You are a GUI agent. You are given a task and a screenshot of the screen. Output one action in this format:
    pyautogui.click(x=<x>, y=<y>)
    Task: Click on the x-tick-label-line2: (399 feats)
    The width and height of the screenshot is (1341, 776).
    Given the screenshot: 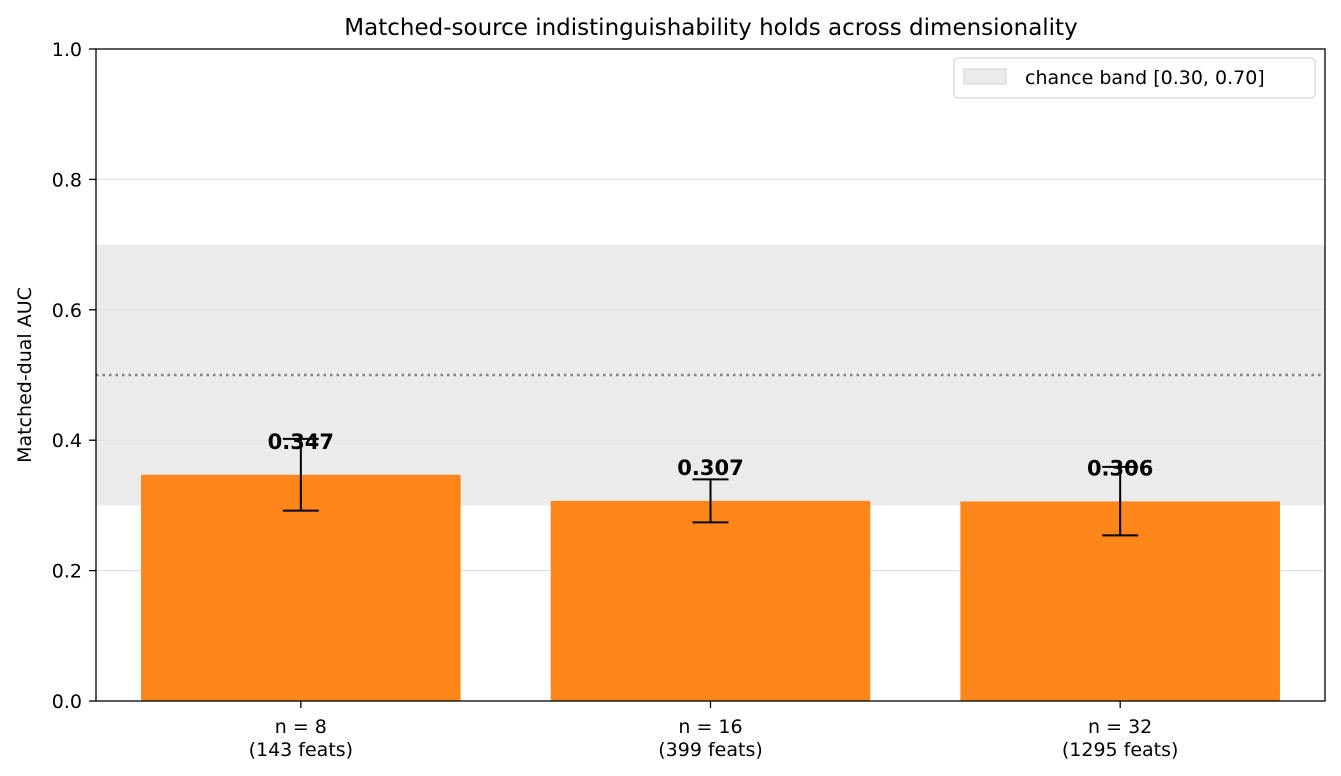 What is the action you would take?
    pyautogui.click(x=710, y=750)
    